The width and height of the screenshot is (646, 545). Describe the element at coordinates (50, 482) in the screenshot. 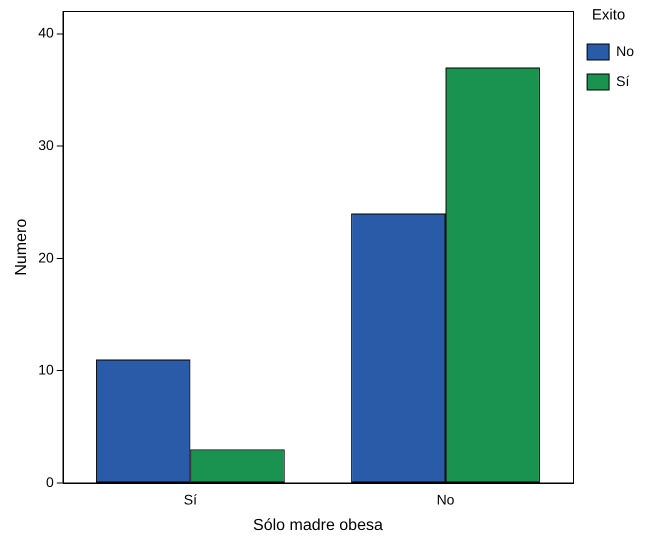

I see `y-tick-label: 0` at that location.